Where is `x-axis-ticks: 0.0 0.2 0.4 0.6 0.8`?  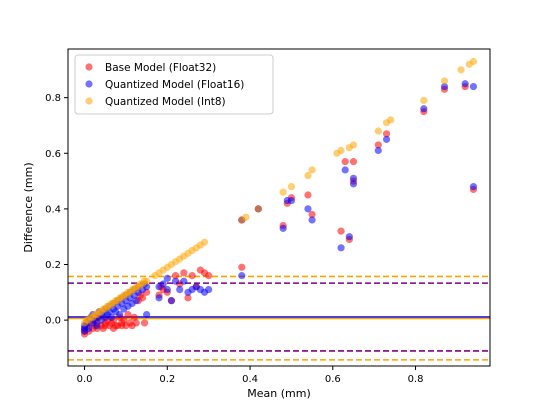 x-axis-ticks: 0.0 0.2 0.4 0.6 0.8 is located at coordinates (250, 375).